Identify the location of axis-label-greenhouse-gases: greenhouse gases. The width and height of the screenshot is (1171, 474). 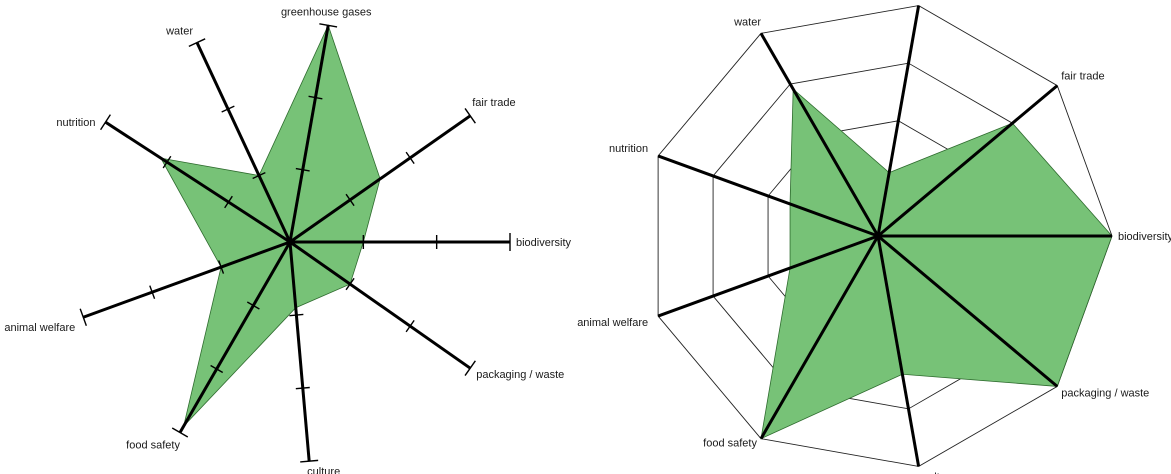
(326, 12).